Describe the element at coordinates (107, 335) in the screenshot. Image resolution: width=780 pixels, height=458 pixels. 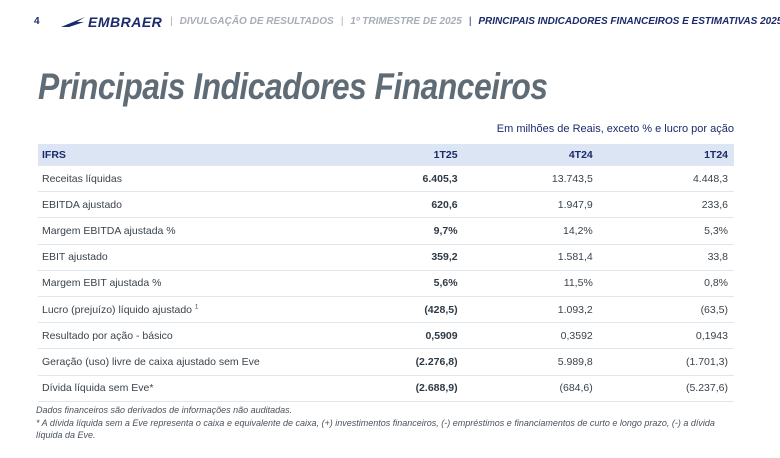
I see `row-label: Resultado por ação - básico` at that location.